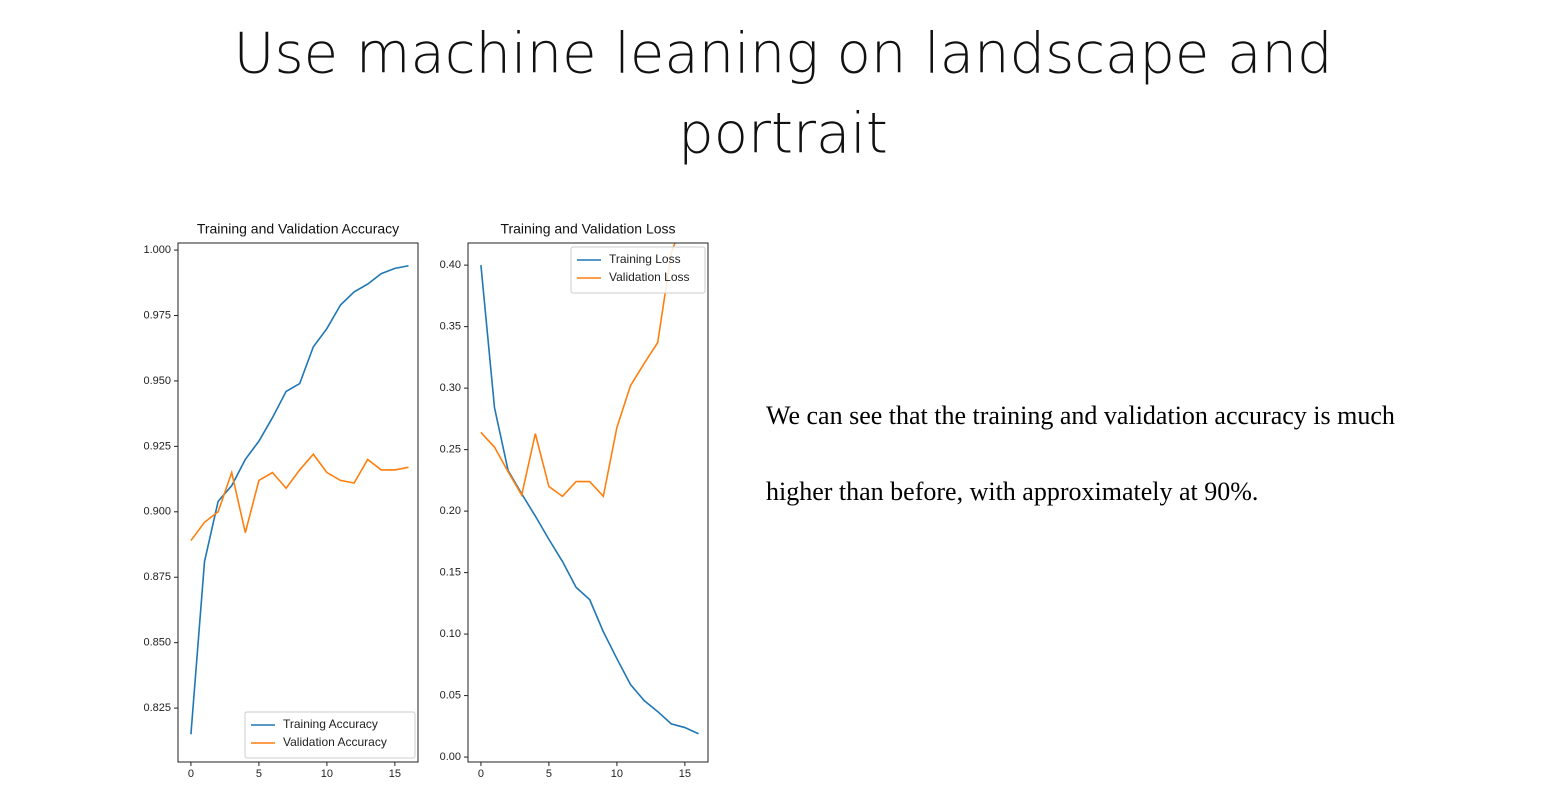  Describe the element at coordinates (782, 53) in the screenshot. I see `slide-title: Use machine leaning on landscape and` at that location.